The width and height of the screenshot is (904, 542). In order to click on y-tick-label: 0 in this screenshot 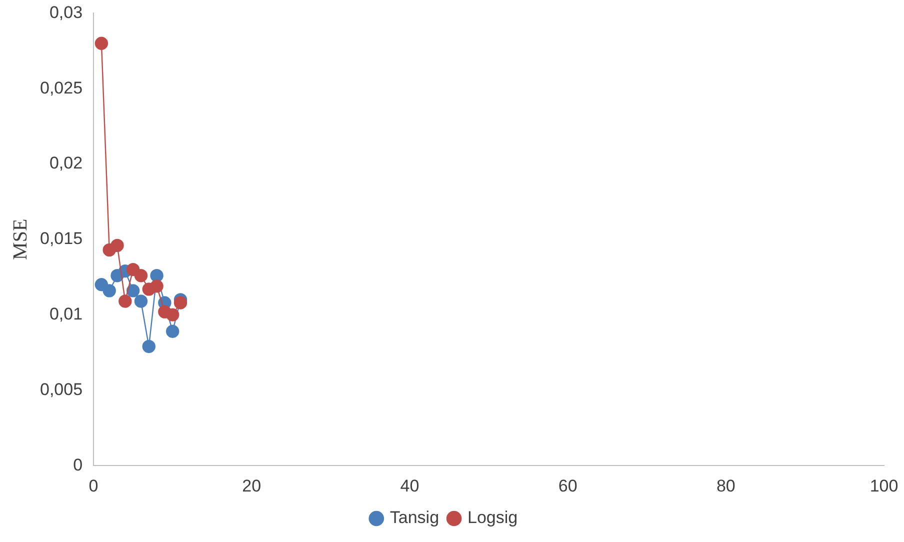, I will do `click(78, 464)`.